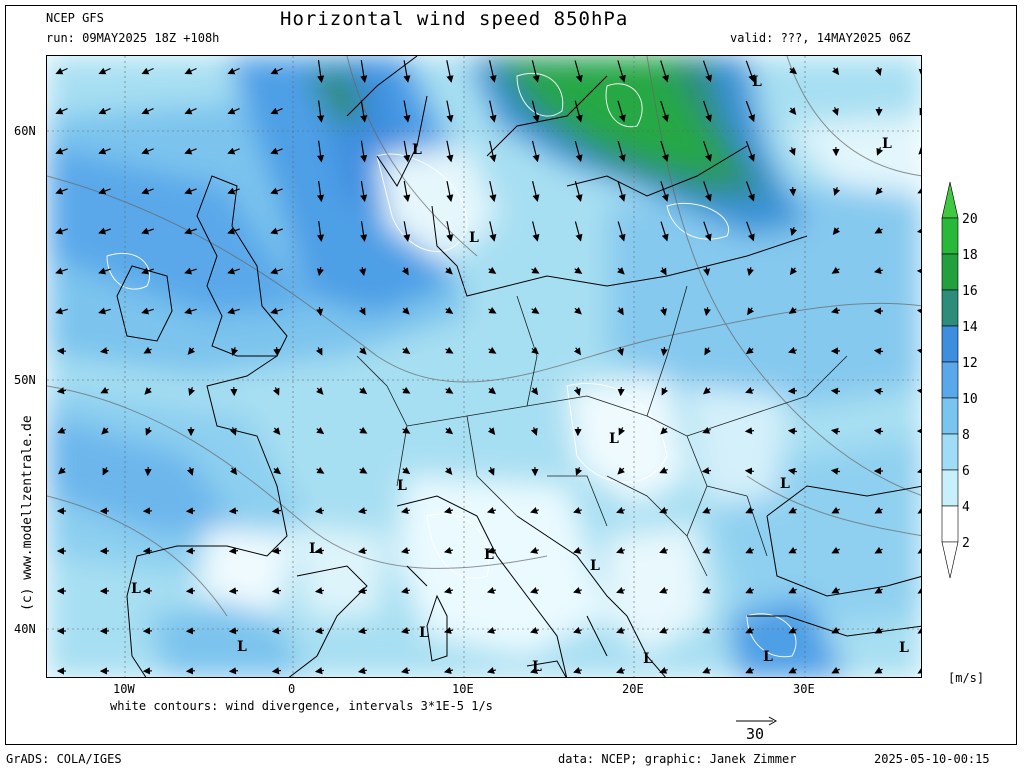 This screenshot has height=768, width=1024. I want to click on run-info: run: 09MAY2025 18Z +108h, so click(133, 38).